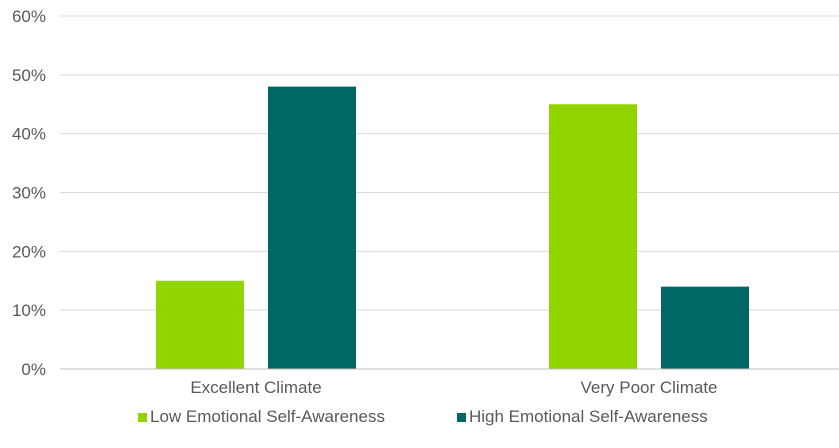 The image size is (839, 448). Describe the element at coordinates (33, 369) in the screenshot. I see `y-tick-label: 0%` at that location.